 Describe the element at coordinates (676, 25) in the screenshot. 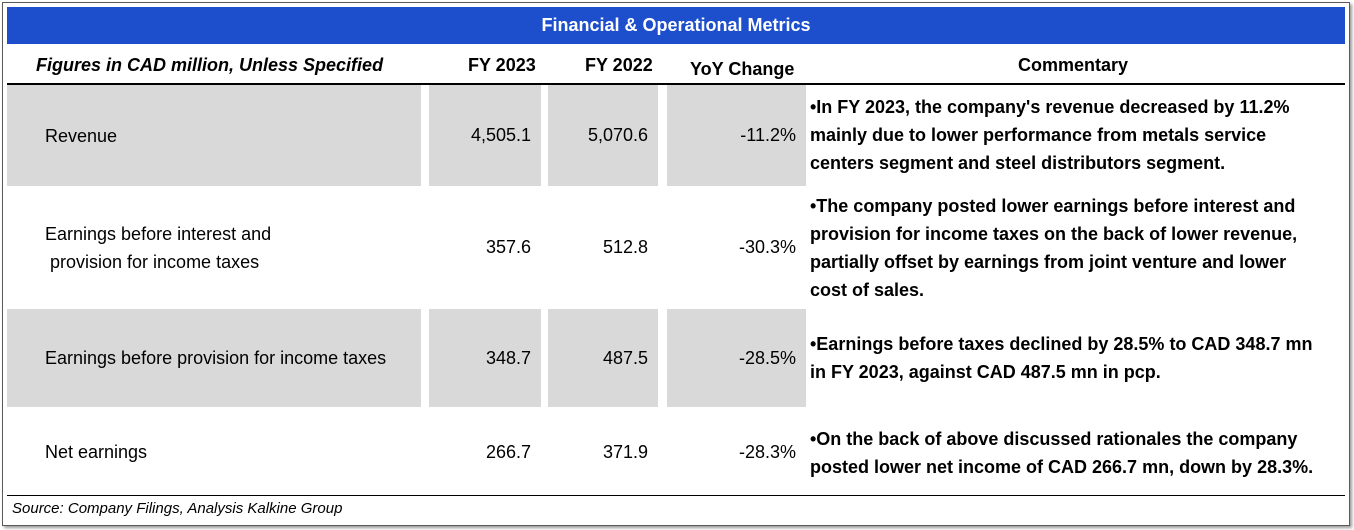

I see `table-title: Financial & Operational Metrics` at that location.